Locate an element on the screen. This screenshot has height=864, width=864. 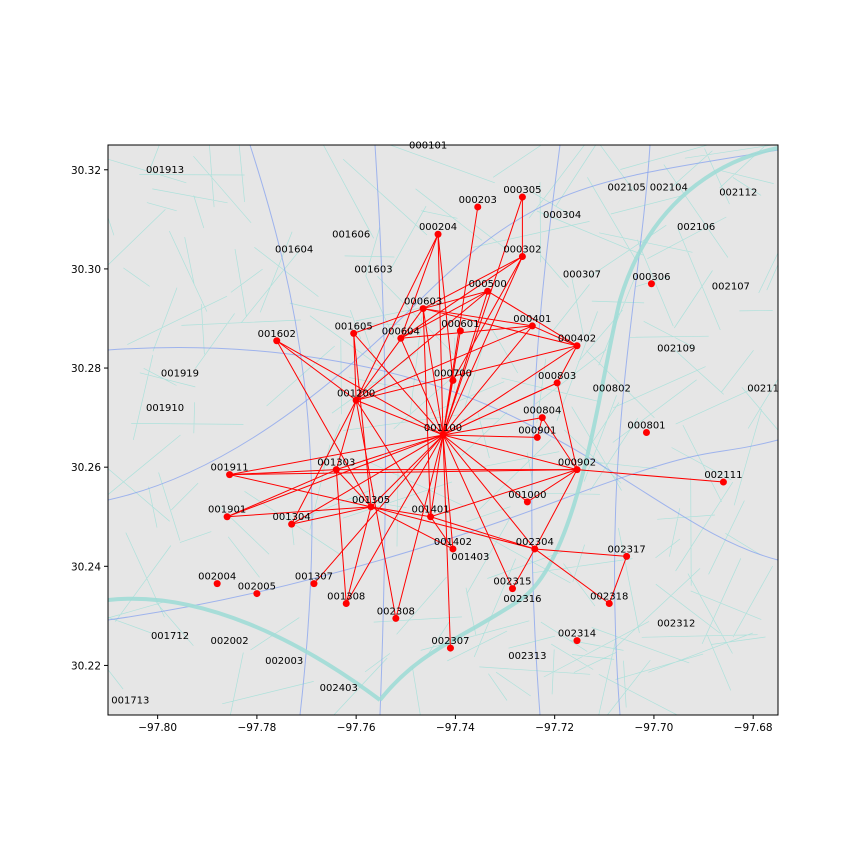
tract-label-001602: 001602 is located at coordinates (277, 334).